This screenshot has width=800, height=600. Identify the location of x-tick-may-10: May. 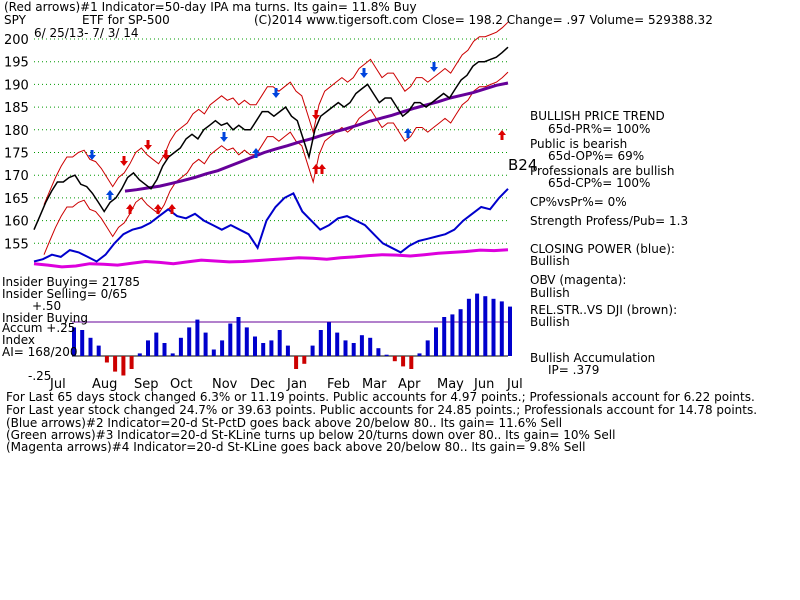
(450, 384).